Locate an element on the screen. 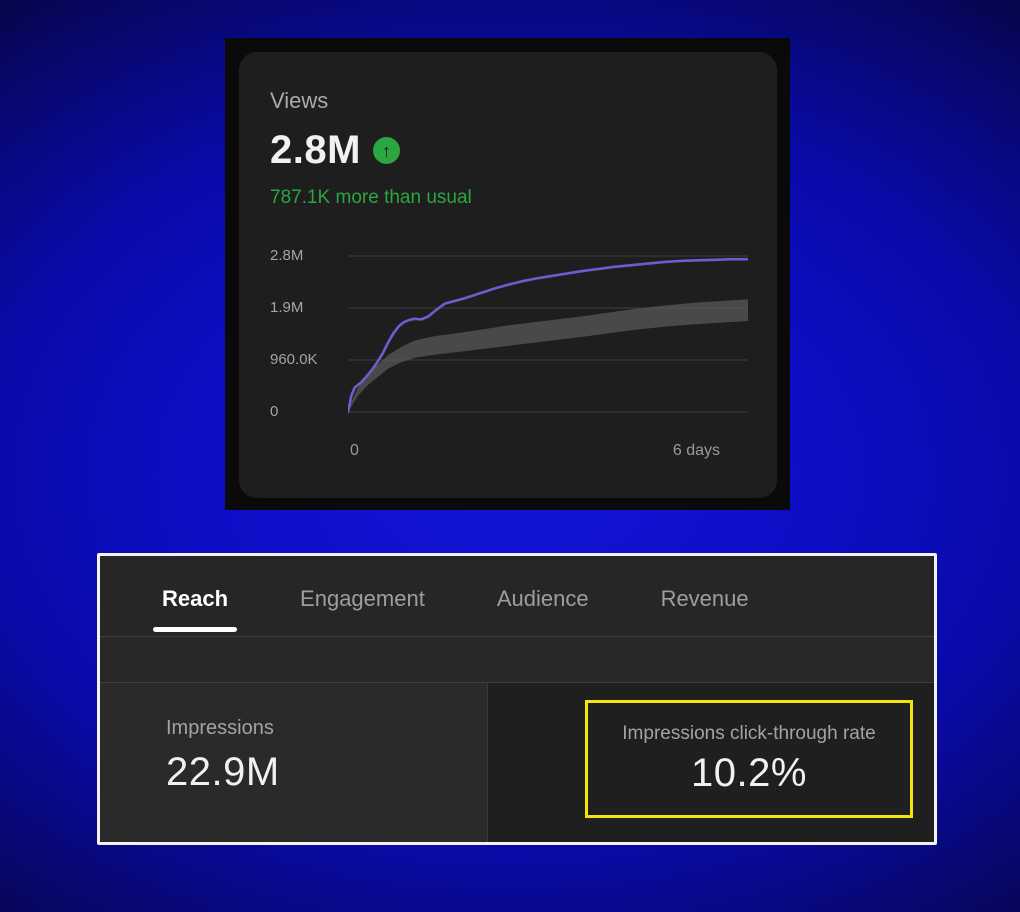 The width and height of the screenshot is (1020, 912). chart-x-axis: 0 6 days is located at coordinates (548, 452).